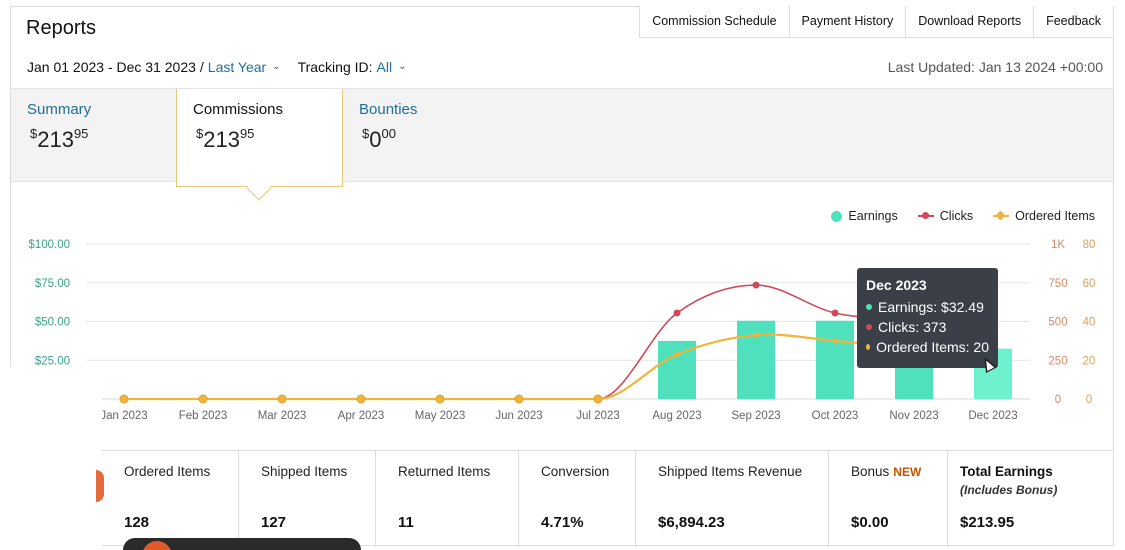  Describe the element at coordinates (1001, 215) in the screenshot. I see `ordered-line-icon` at that location.